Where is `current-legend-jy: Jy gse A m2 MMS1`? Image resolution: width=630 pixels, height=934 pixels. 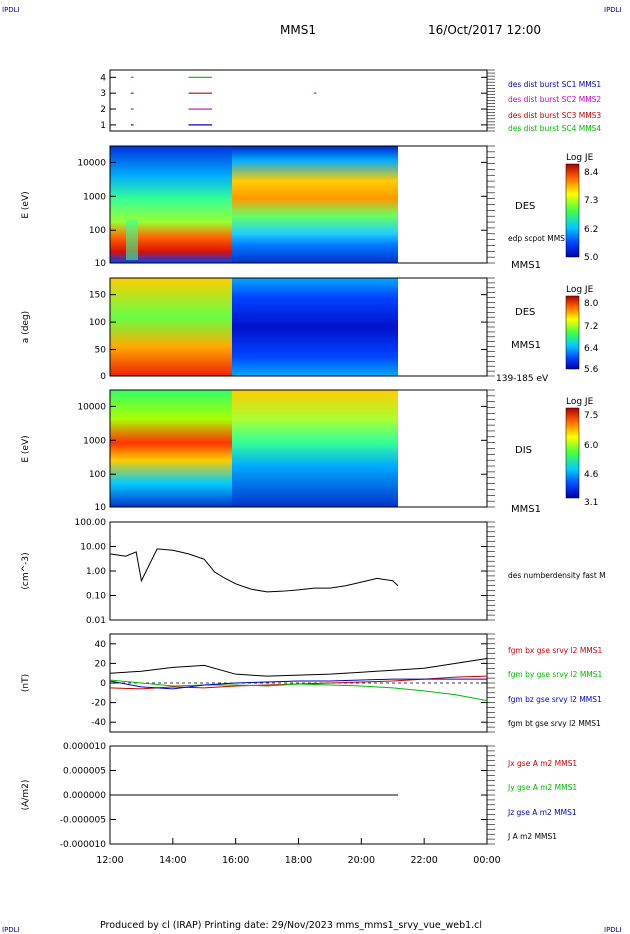
current-legend-jy: Jy gse A m2 MMS1 is located at coordinates (542, 787).